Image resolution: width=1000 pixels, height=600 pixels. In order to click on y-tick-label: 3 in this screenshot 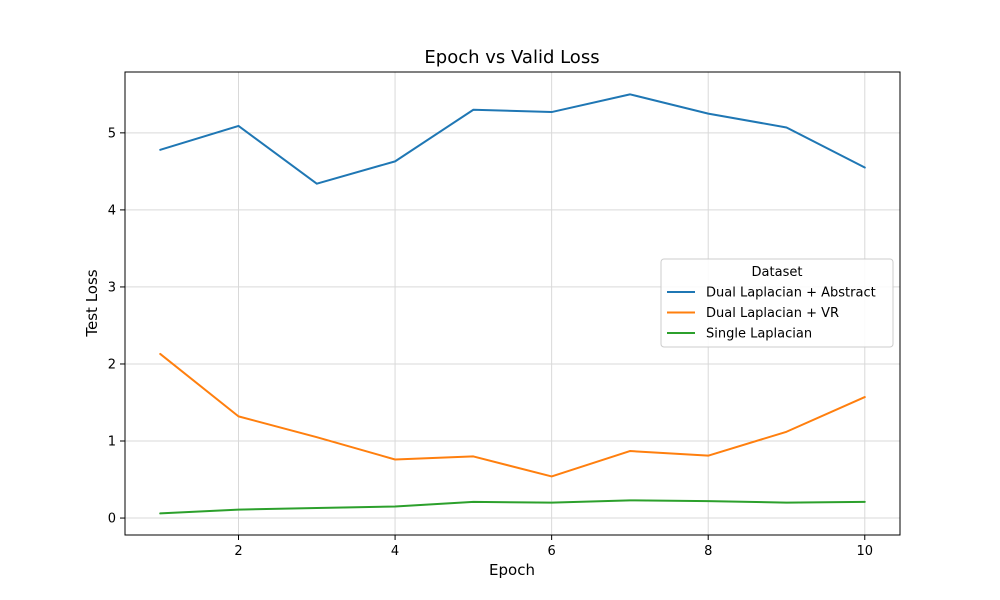, I will do `click(112, 287)`.